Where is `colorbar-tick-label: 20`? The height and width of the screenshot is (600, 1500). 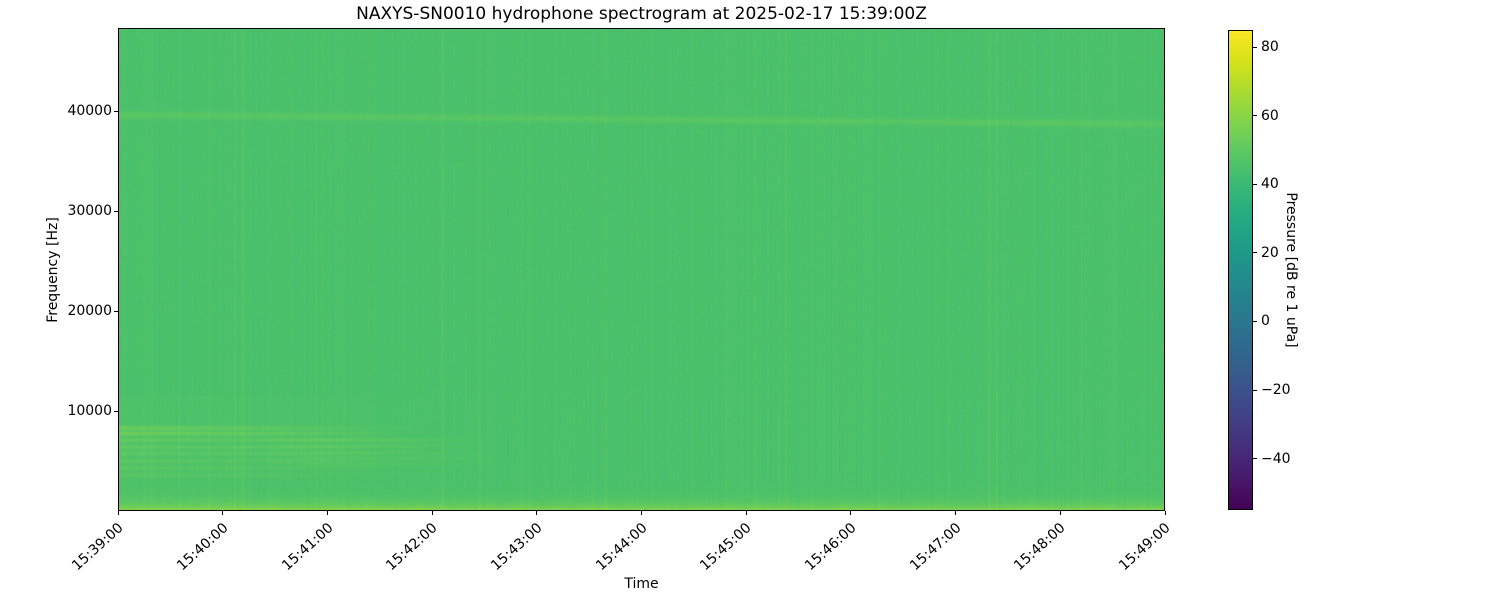 colorbar-tick-label: 20 is located at coordinates (1270, 252).